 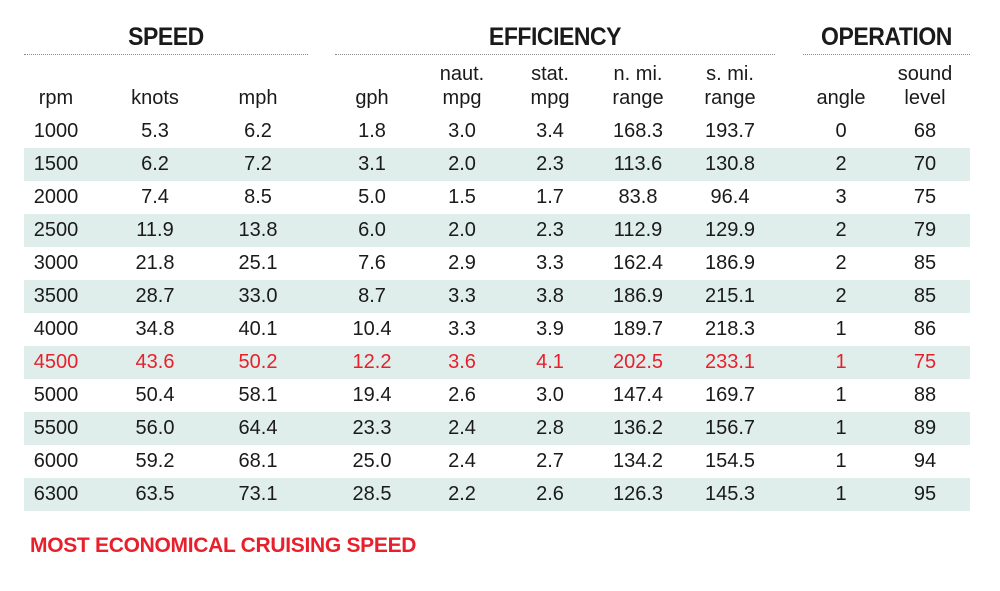 What do you see at coordinates (638, 164) in the screenshot?
I see `cell-n-mi-range: 113.6` at bounding box center [638, 164].